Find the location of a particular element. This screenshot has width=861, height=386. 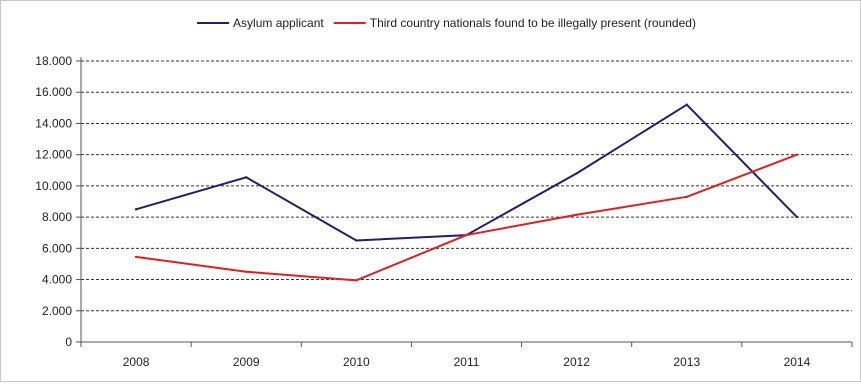

y-tick-label: 12.000 is located at coordinates (53, 155).